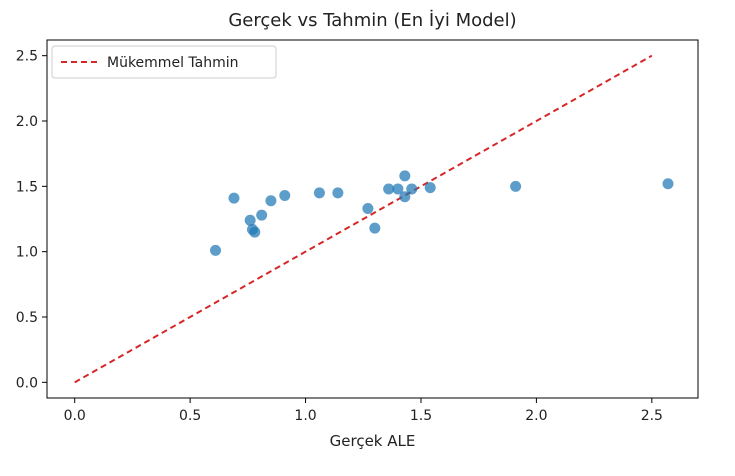  I want to click on legend-box, so click(164, 62).